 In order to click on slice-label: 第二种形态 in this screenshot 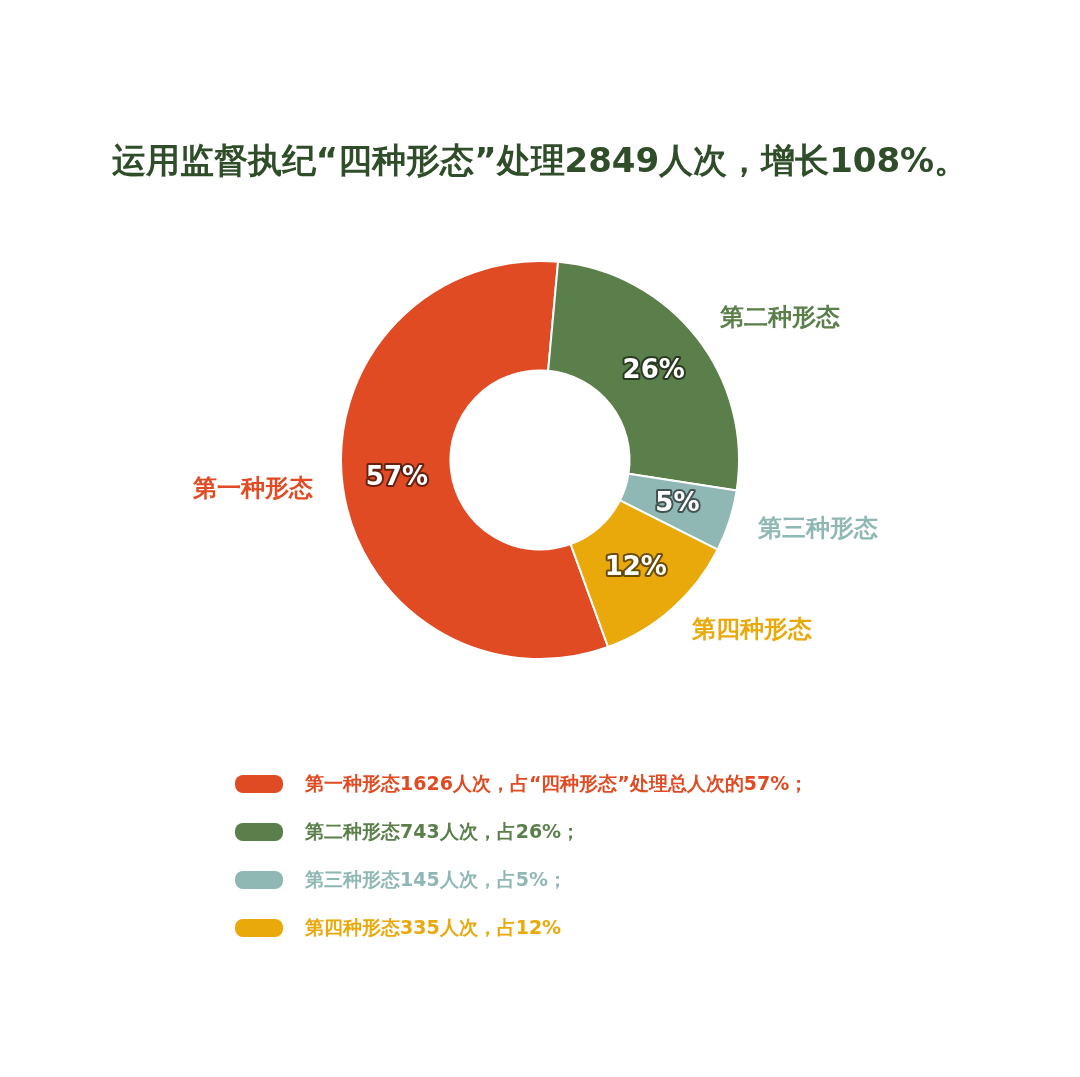, I will do `click(780, 317)`.